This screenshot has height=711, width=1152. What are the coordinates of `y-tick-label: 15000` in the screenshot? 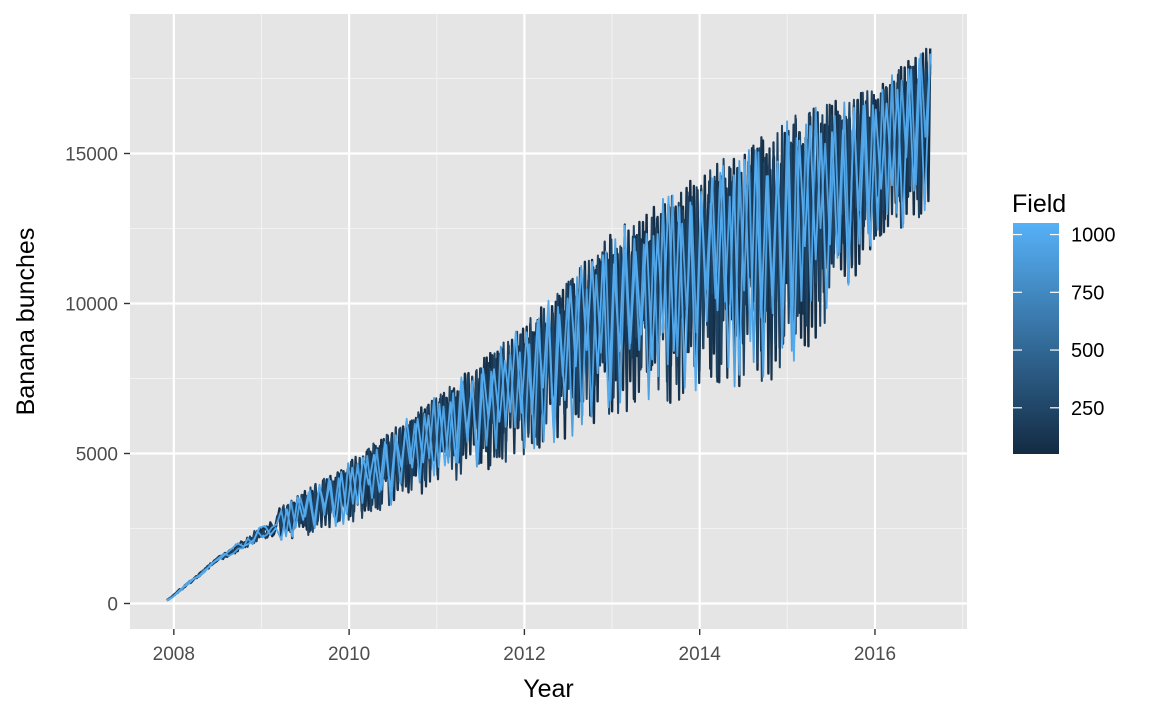 It's located at (91, 155).